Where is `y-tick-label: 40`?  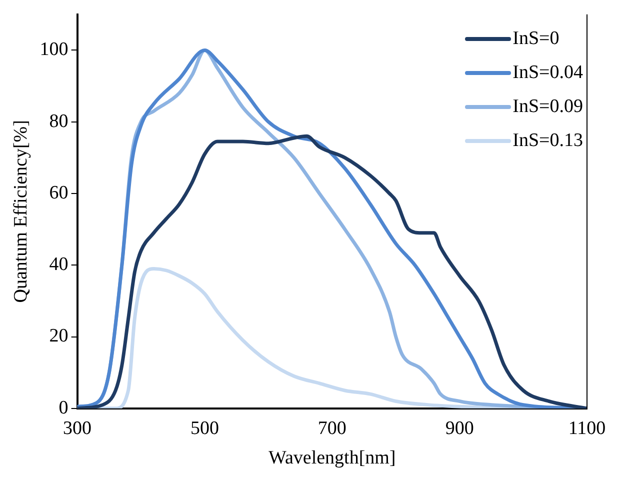
y-tick-label: 40 is located at coordinates (58, 265).